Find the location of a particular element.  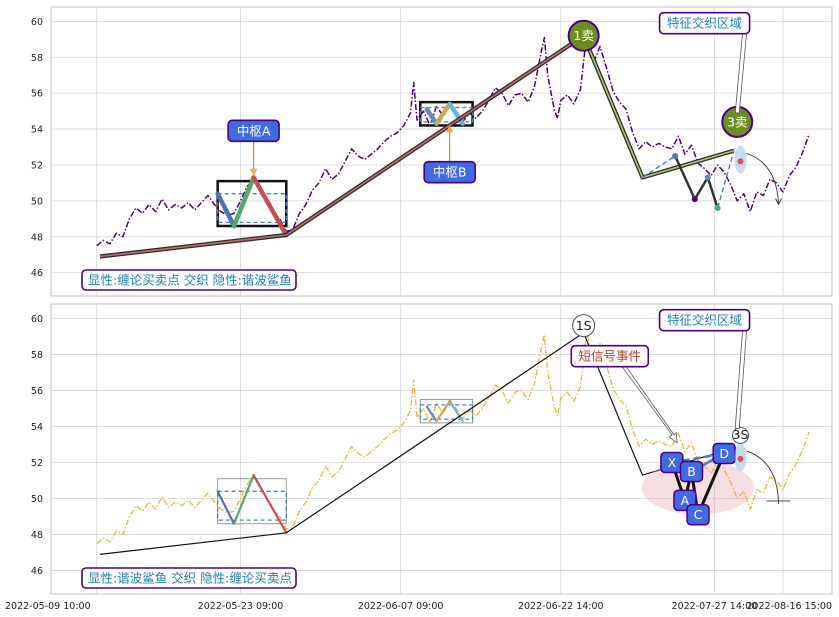

signal-marker-label: 3卖 is located at coordinates (737, 121).